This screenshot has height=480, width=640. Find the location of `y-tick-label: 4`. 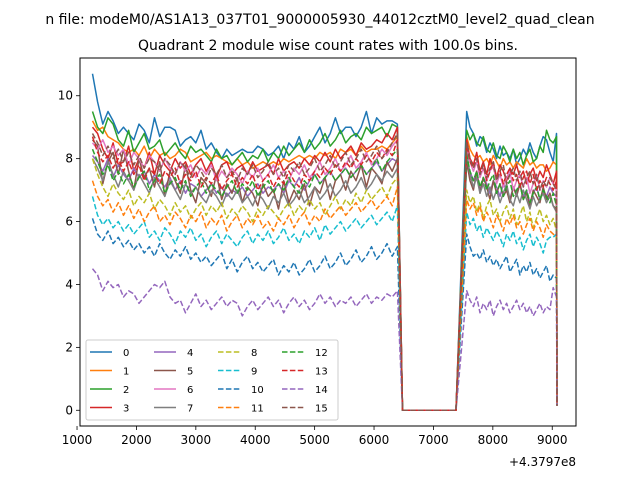

y-tick-label: 4 is located at coordinates (69, 284).